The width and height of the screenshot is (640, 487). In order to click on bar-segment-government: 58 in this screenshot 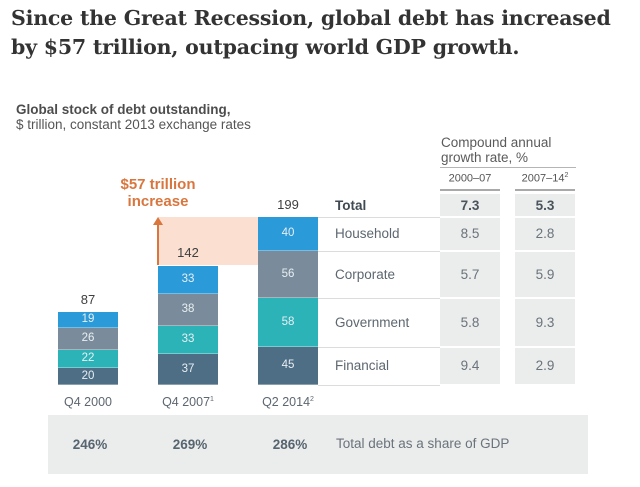, I will do `click(288, 322)`.